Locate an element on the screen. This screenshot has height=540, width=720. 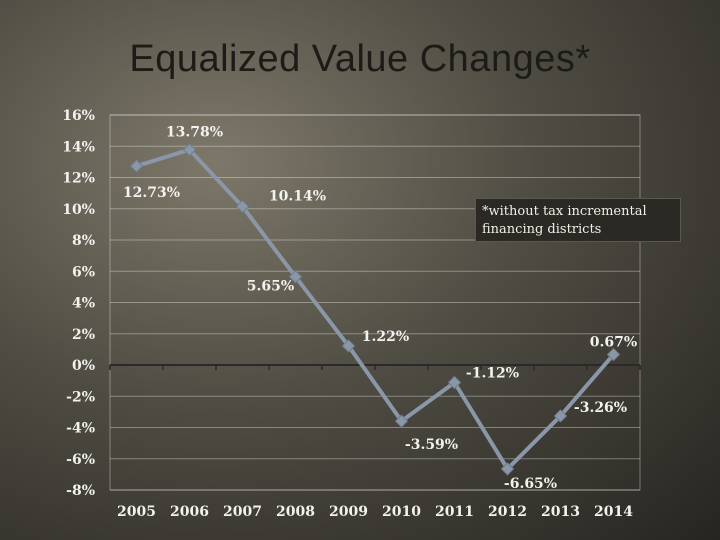
data-label: 5.65% is located at coordinates (270, 287).